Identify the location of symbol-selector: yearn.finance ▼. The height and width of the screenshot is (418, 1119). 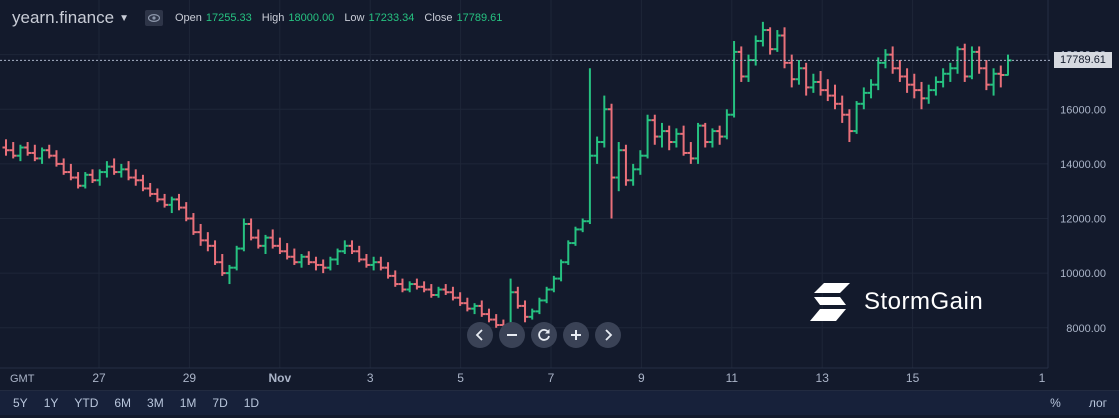
(70, 18).